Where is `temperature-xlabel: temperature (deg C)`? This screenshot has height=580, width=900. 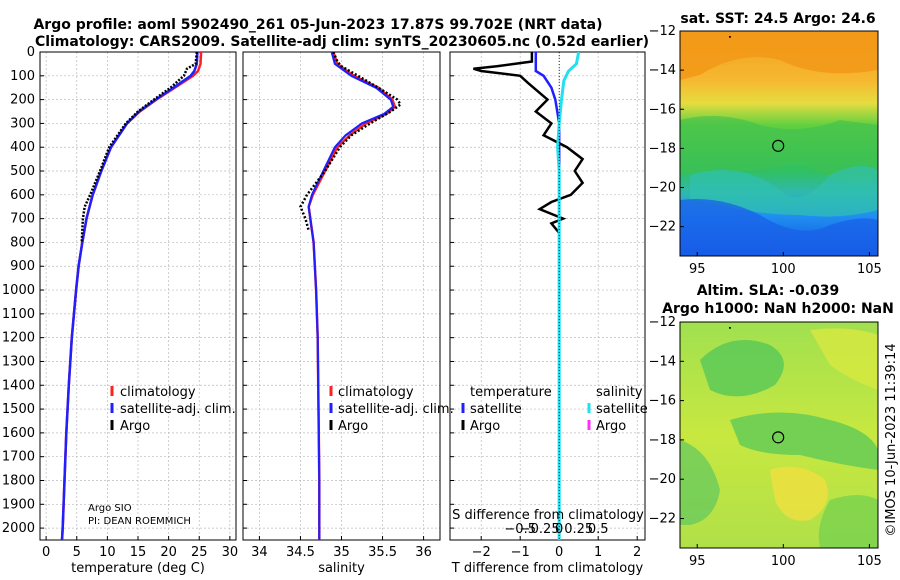 temperature-xlabel: temperature (deg C) is located at coordinates (138, 568).